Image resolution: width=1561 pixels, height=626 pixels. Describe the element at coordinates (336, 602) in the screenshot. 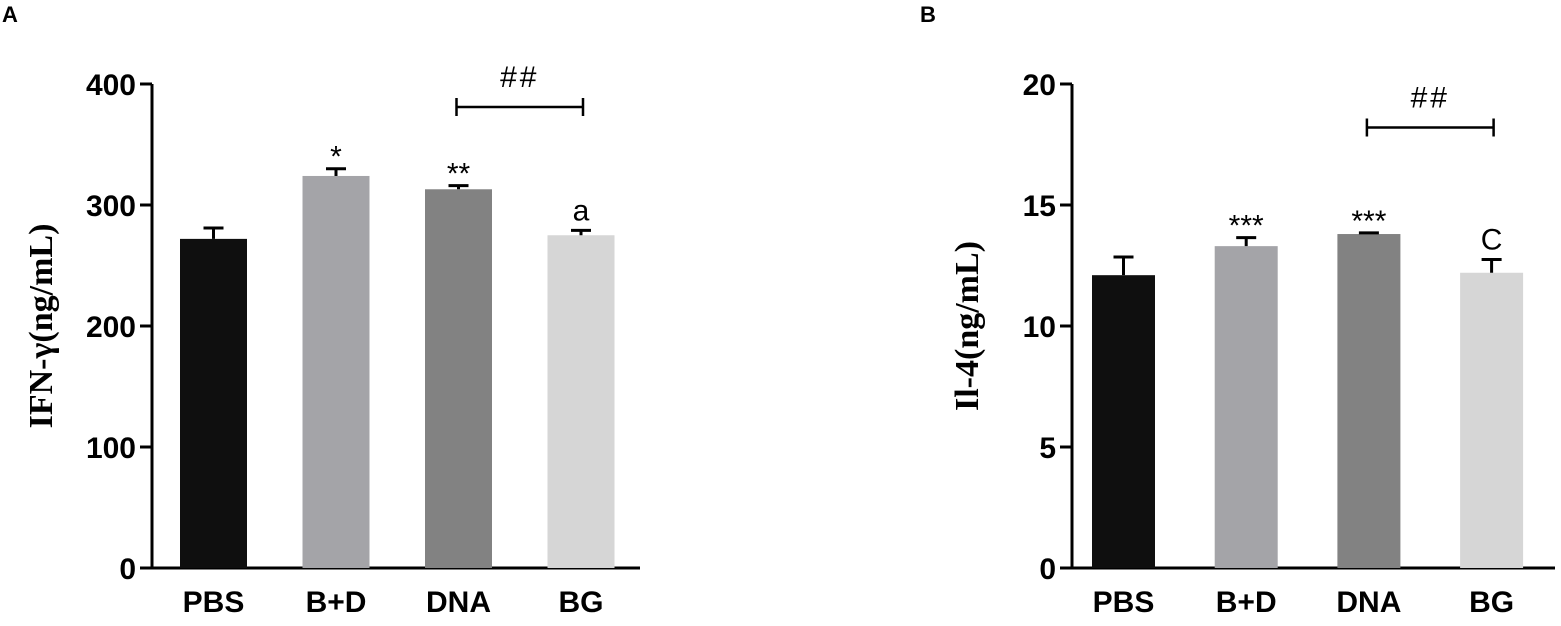

I see `panel-a-x-tick-label: B+D` at that location.